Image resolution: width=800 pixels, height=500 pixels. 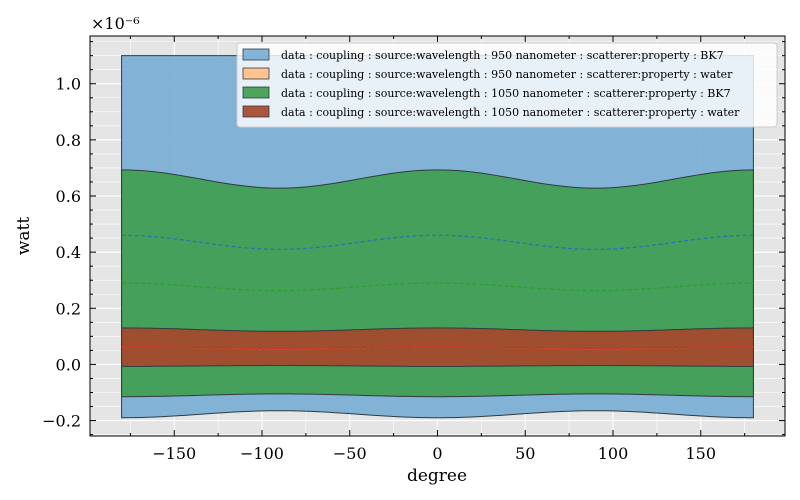 What do you see at coordinates (61, 421) in the screenshot?
I see `y-tick-label: −0.2` at bounding box center [61, 421].